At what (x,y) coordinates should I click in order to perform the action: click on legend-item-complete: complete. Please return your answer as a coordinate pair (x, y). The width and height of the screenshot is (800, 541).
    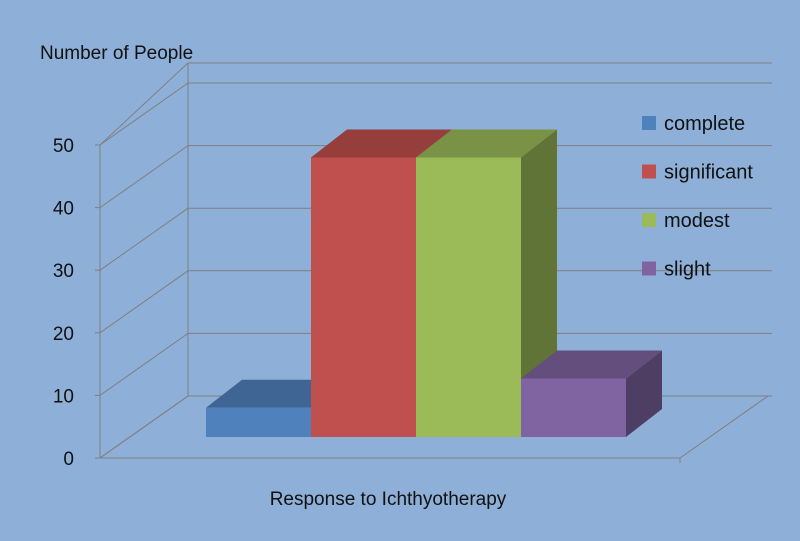
    Looking at the image, I should click on (693, 124).